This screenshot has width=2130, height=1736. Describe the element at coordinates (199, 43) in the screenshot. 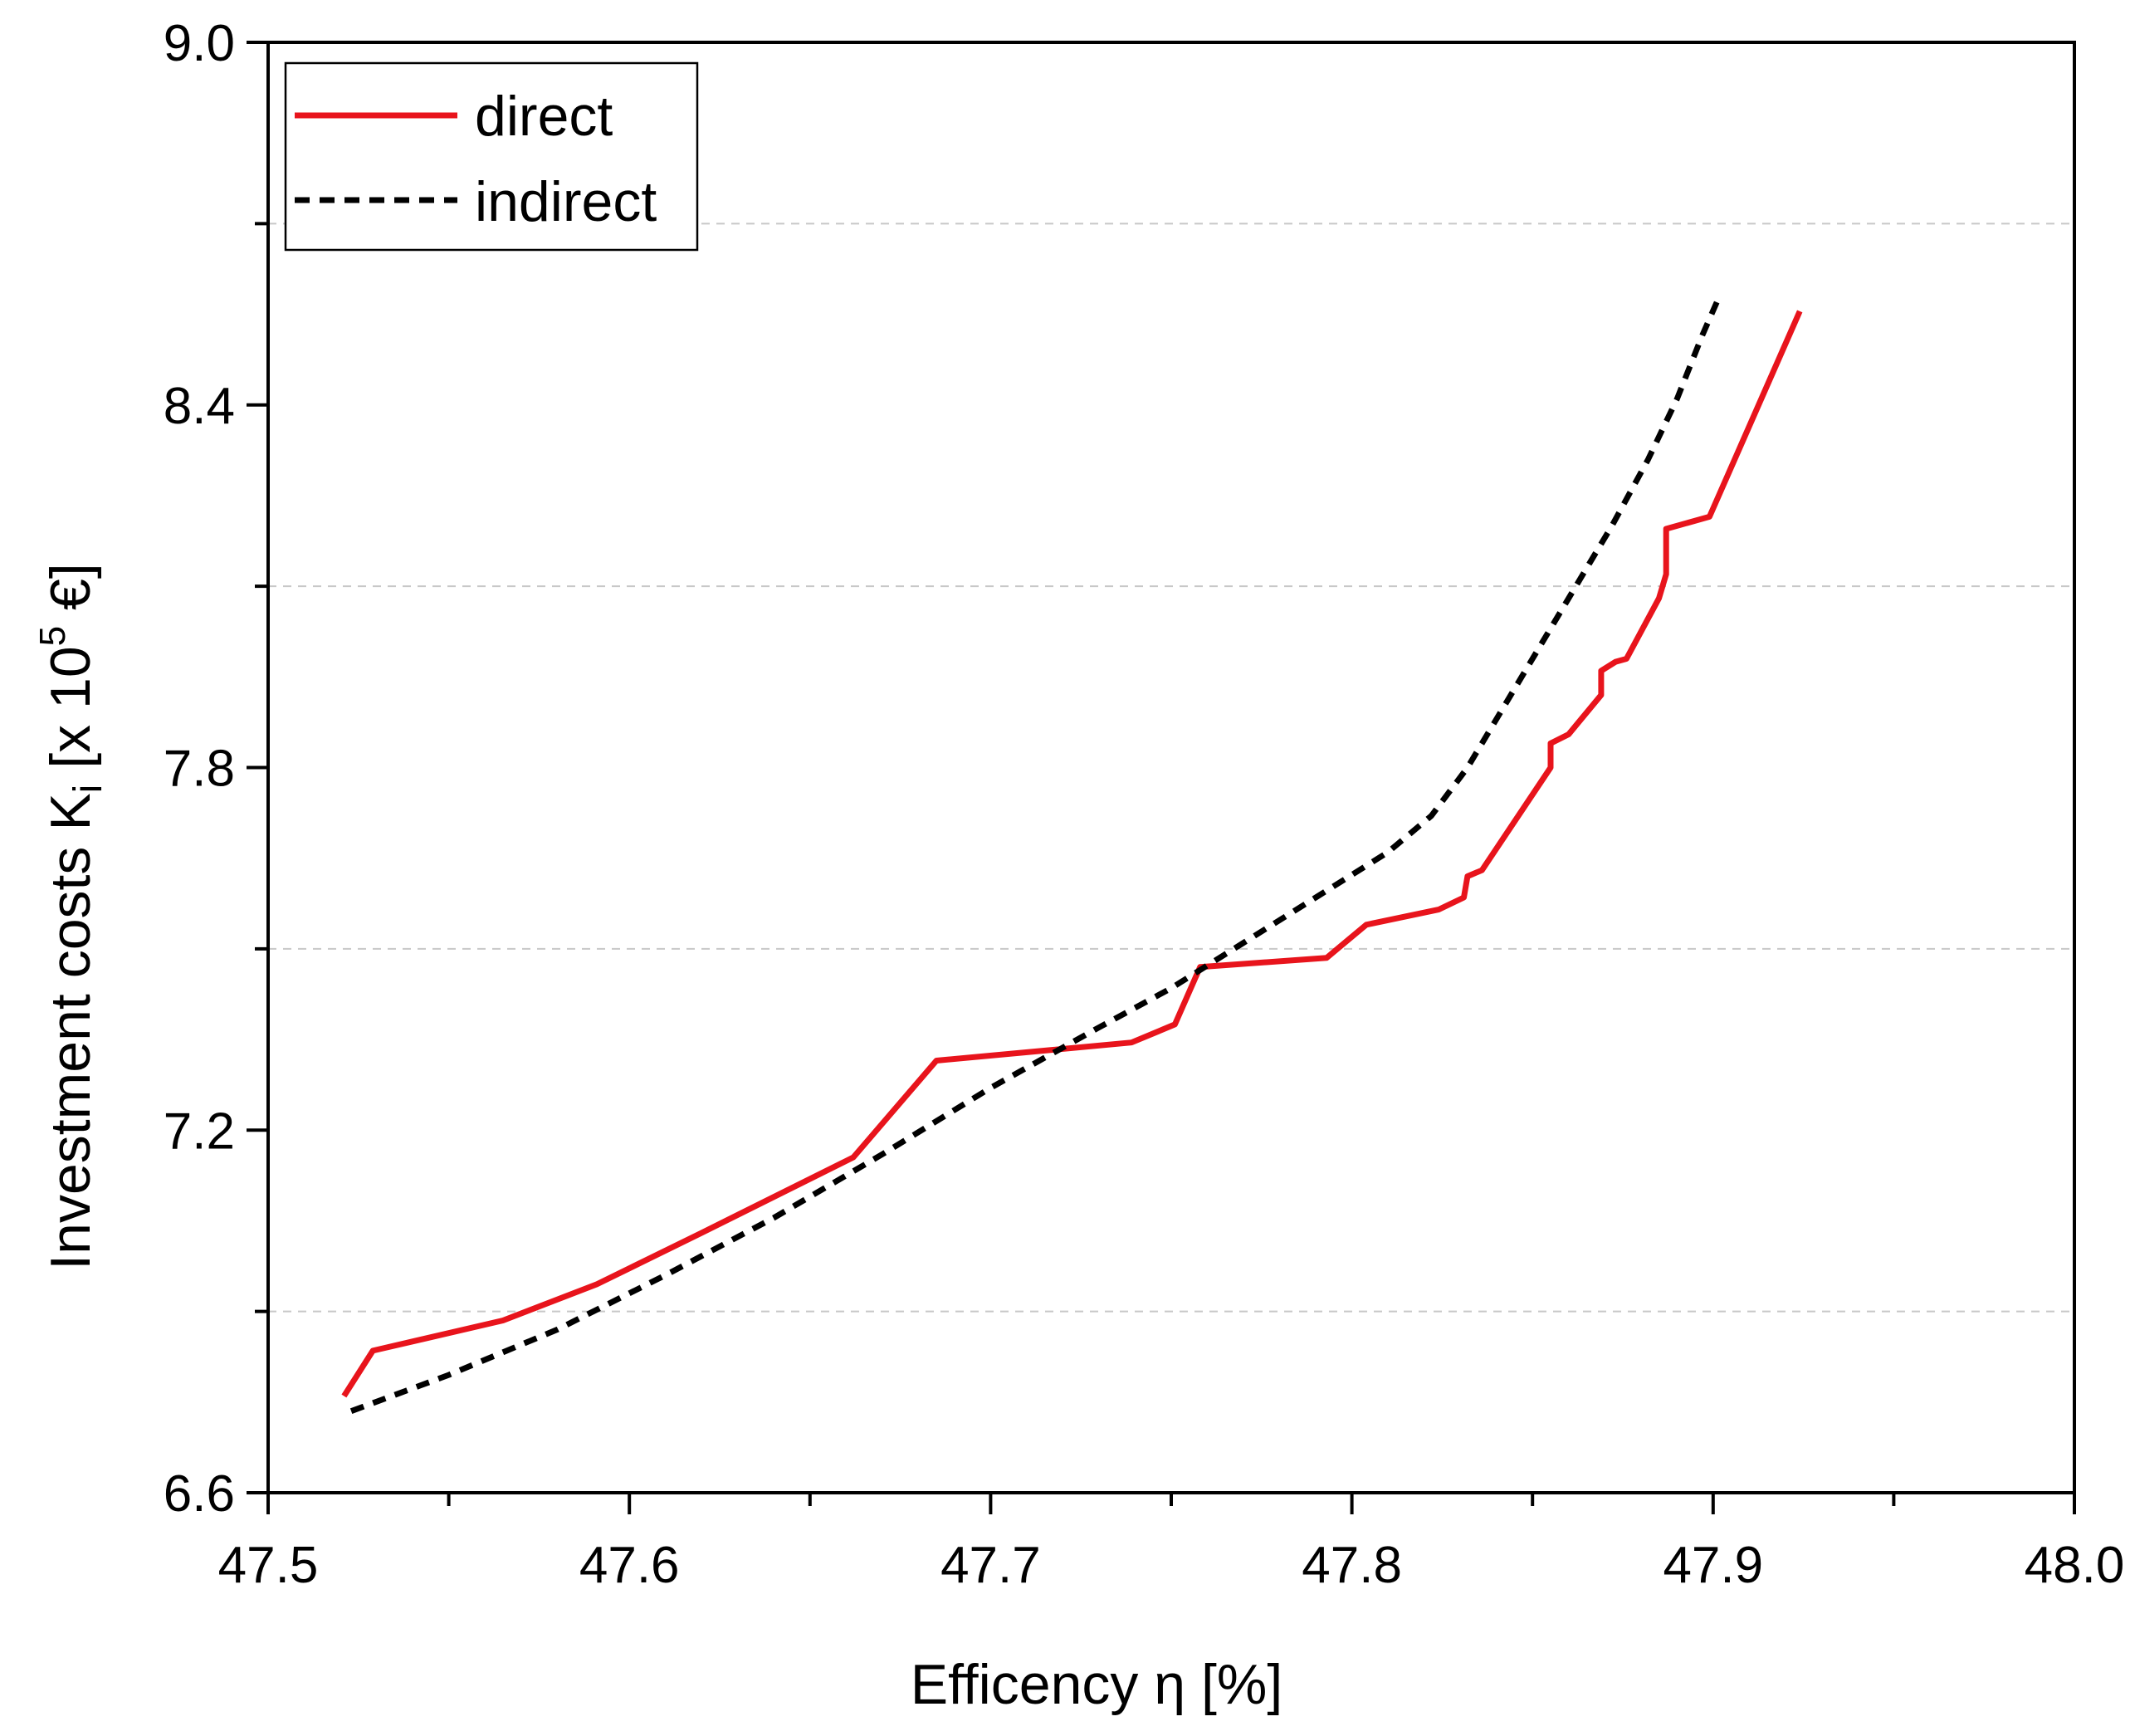

I see `y-tick-label: 9.0` at that location.